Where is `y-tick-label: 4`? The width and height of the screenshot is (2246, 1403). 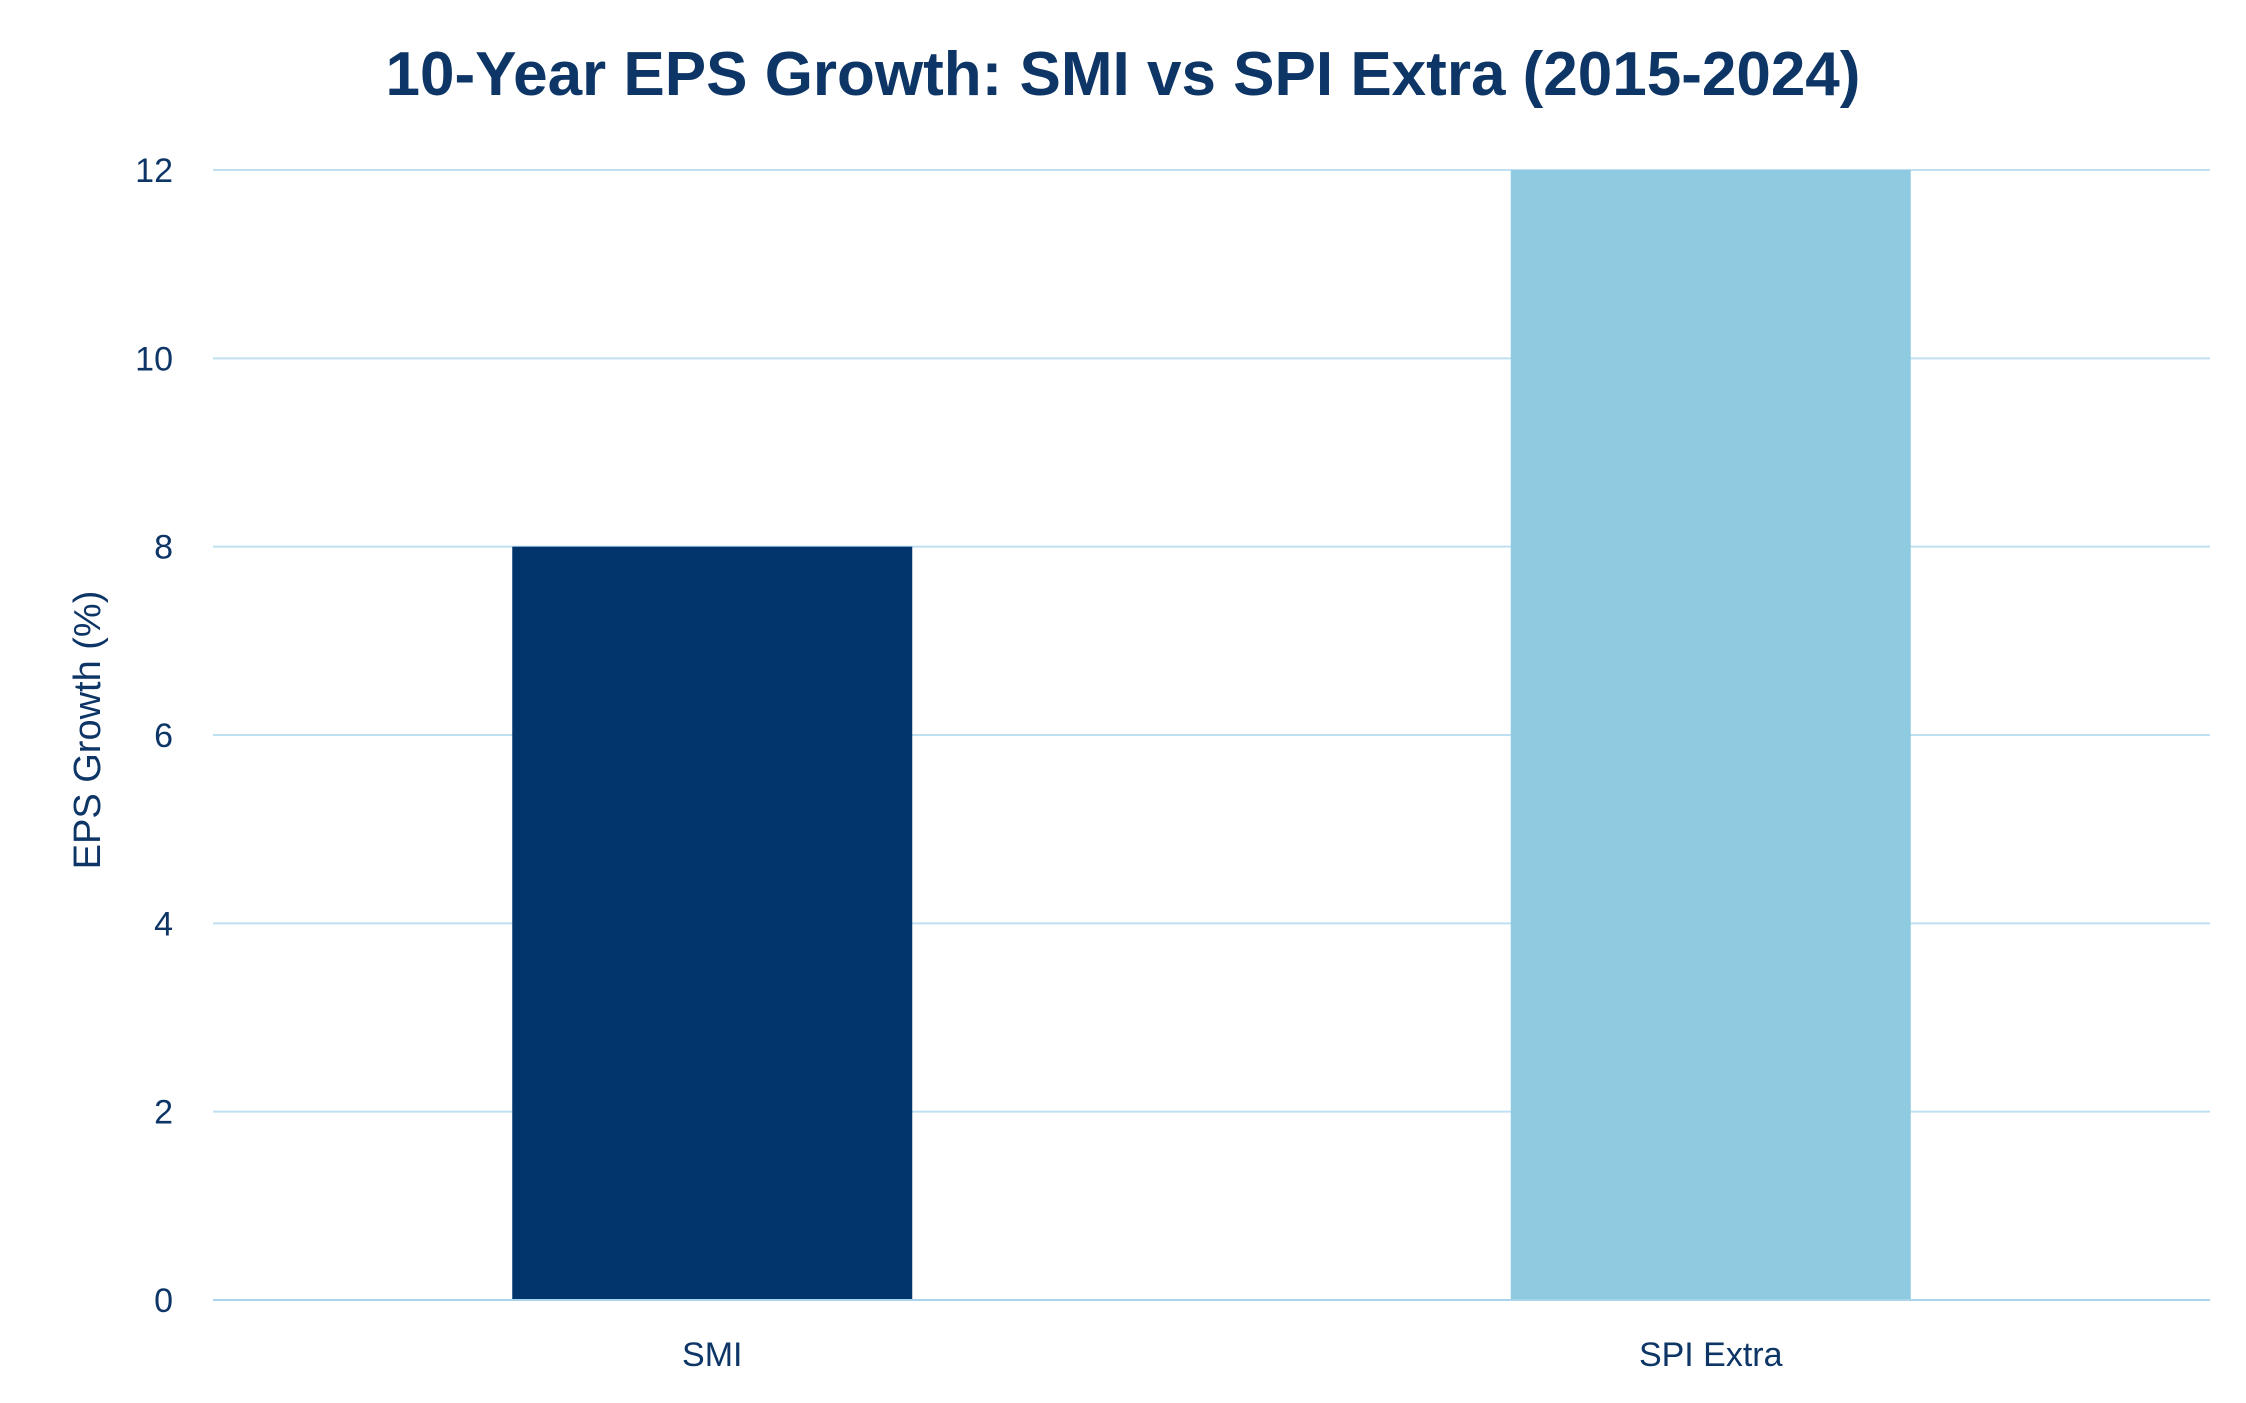
y-tick-label: 4 is located at coordinates (163, 924).